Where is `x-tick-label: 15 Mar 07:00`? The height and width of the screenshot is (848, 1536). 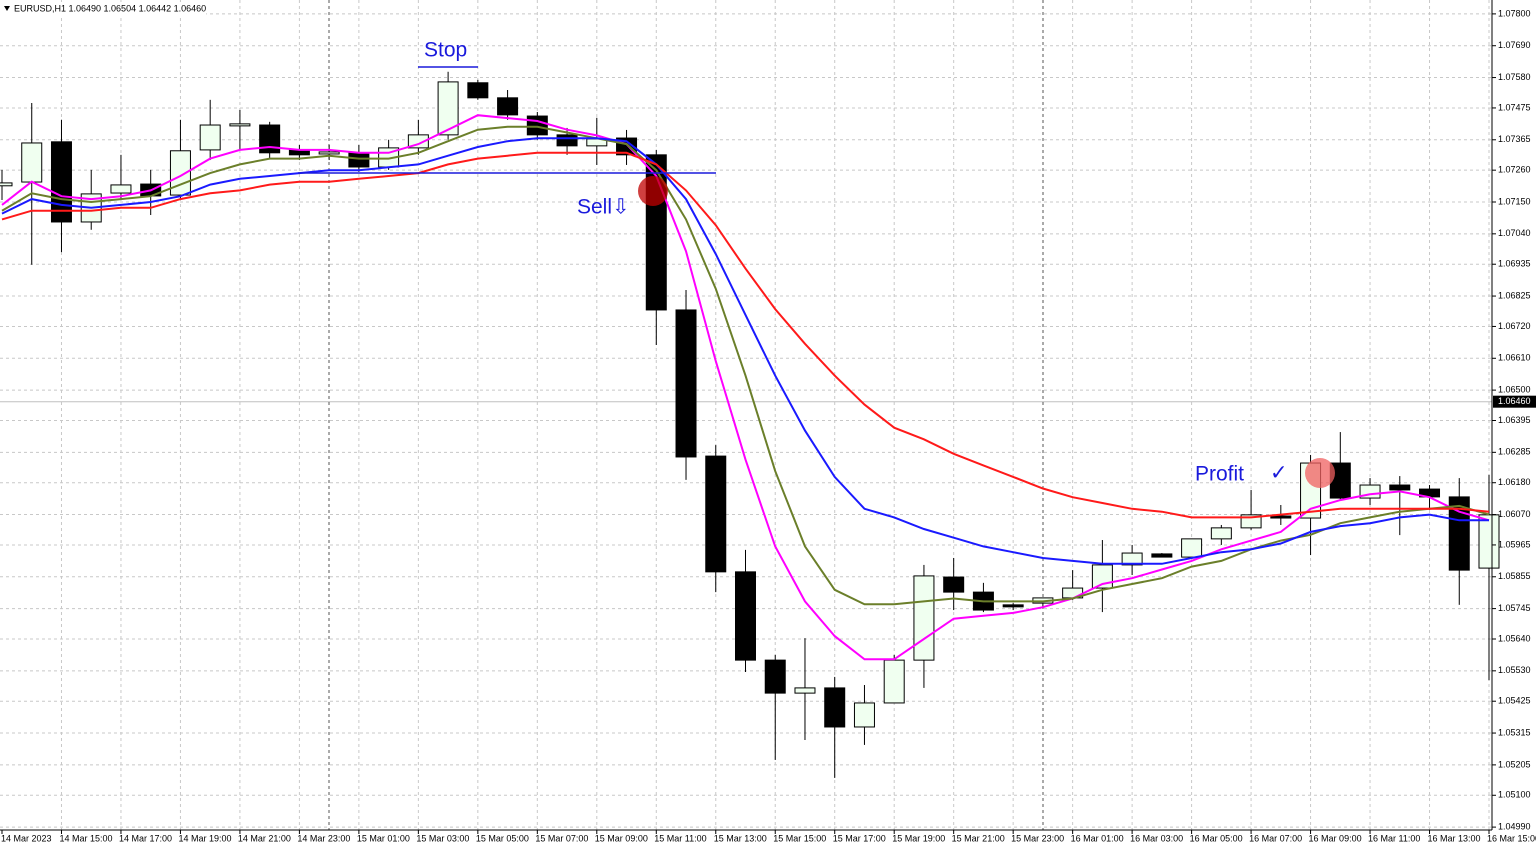 x-tick-label: 15 Mar 07:00 is located at coordinates (561, 838).